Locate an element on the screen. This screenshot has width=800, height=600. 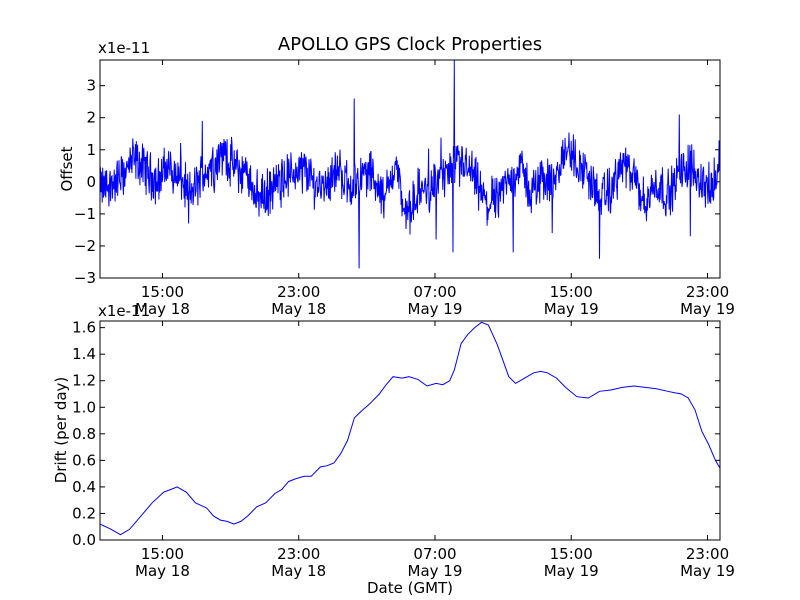
y-tick-label: 0.8 is located at coordinates (84, 434).